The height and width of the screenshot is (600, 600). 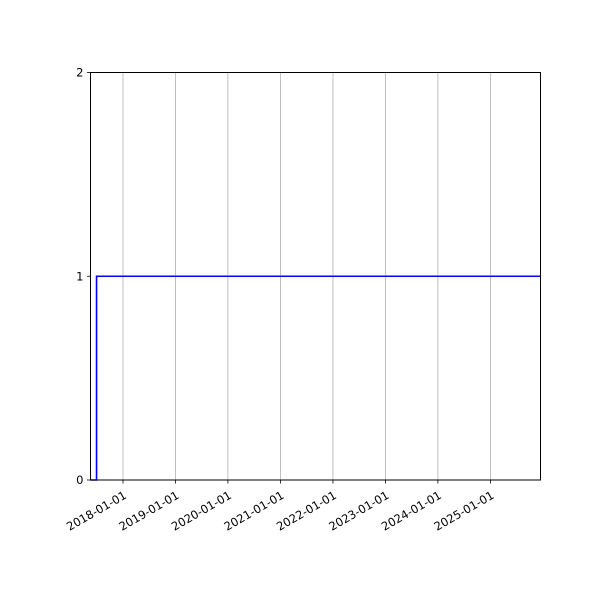 What do you see at coordinates (463, 511) in the screenshot?
I see `x-tick-label: 2025-01-01` at bounding box center [463, 511].